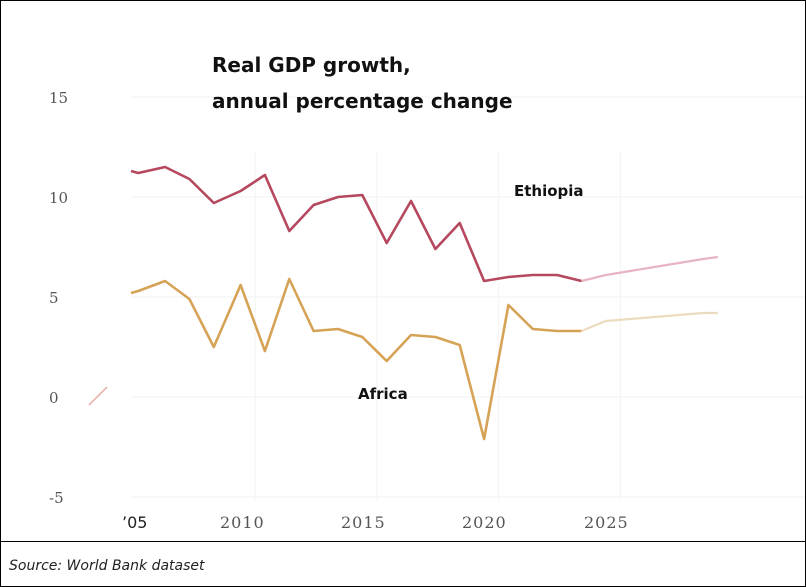  I want to click on source-bar: Source: World Bank dataset, so click(403, 564).